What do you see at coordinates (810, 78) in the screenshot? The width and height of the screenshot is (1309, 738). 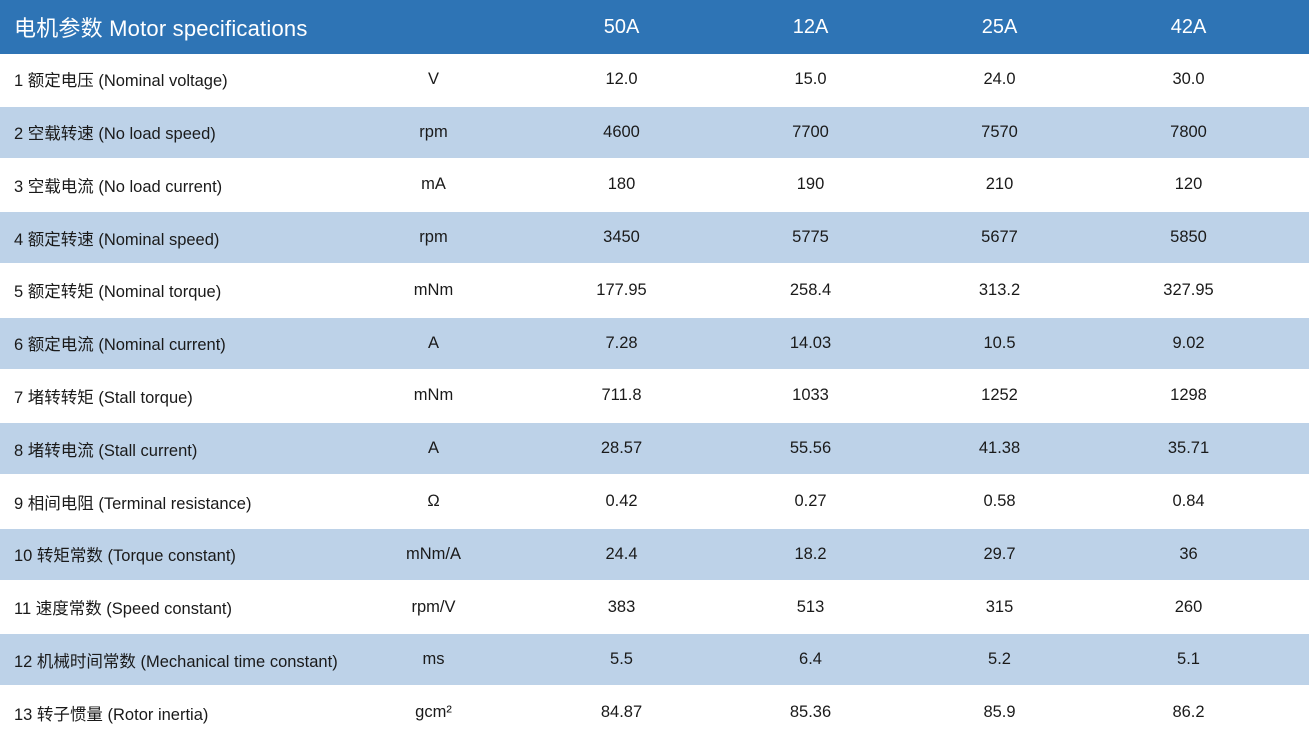 I see `value-cell: 15.0` at bounding box center [810, 78].